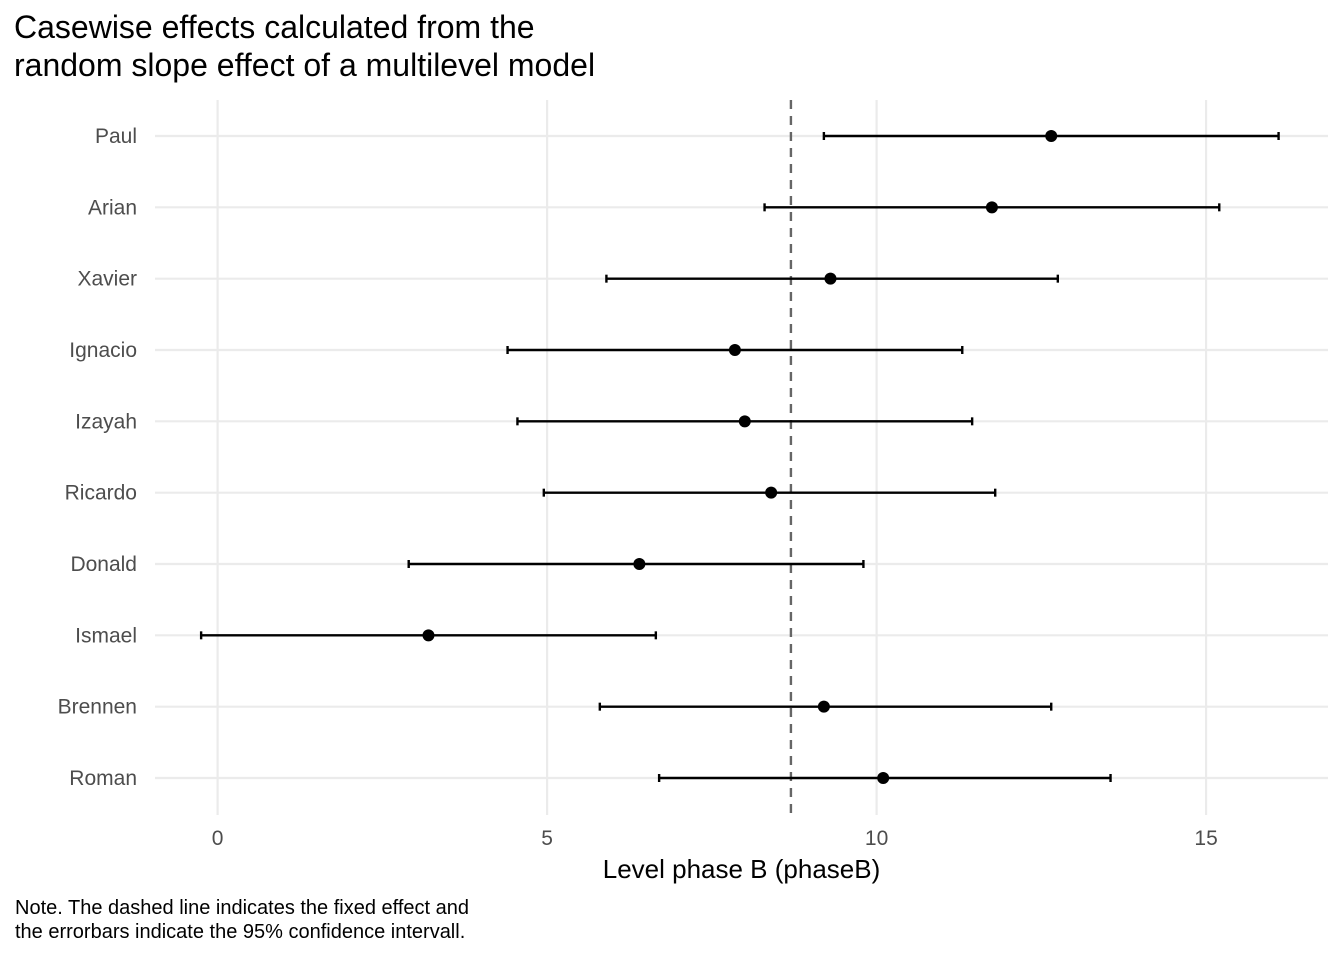  Describe the element at coordinates (97, 707) in the screenshot. I see `y-tick-label-brennen: Brennen` at that location.